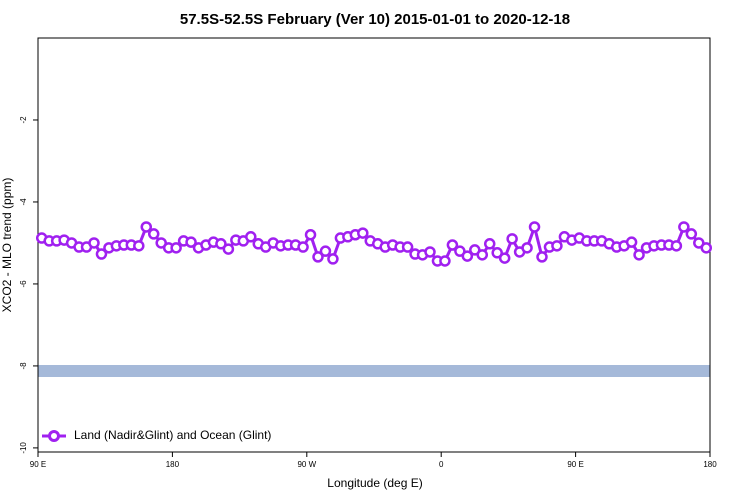 Image resolution: width=750 pixels, height=500 pixels. Describe the element at coordinates (23, 284) in the screenshot. I see `y-tick-label: -6` at that location.